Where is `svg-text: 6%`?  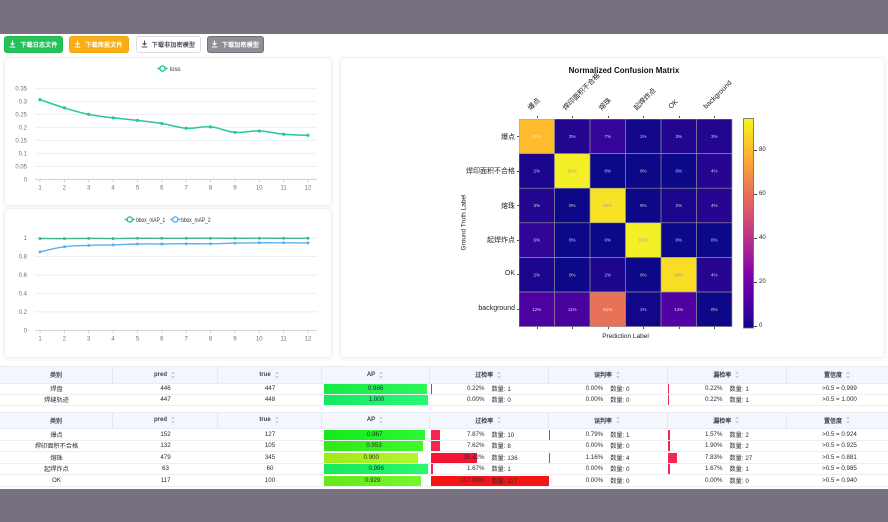
svg-text: 6% is located at coordinates (537, 239).